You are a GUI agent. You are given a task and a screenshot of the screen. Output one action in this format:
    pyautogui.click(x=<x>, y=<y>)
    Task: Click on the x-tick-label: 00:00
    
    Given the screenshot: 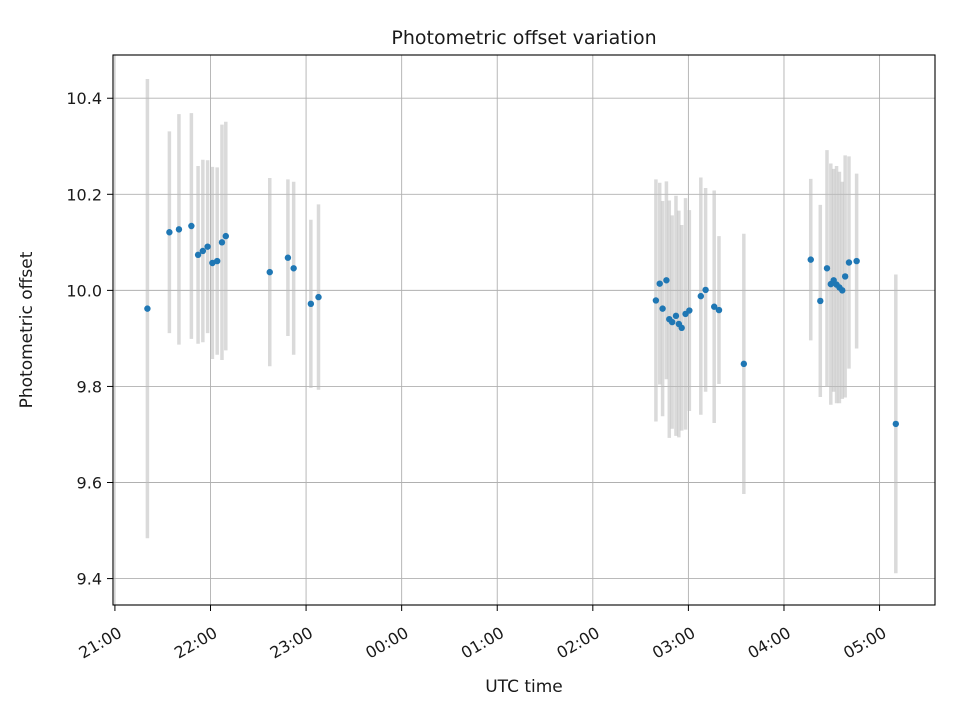 What is the action you would take?
    pyautogui.click(x=386, y=643)
    